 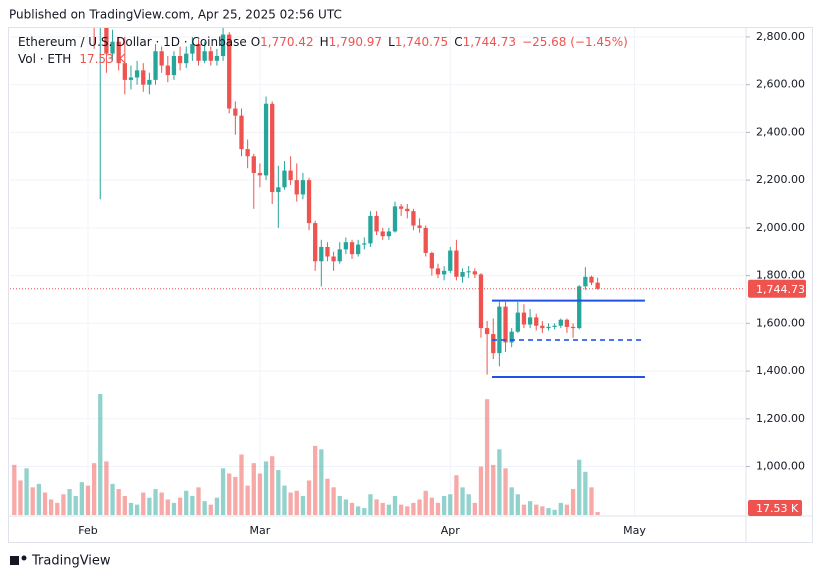 I want to click on y-tick-label: 1,400.00, so click(x=780, y=370).